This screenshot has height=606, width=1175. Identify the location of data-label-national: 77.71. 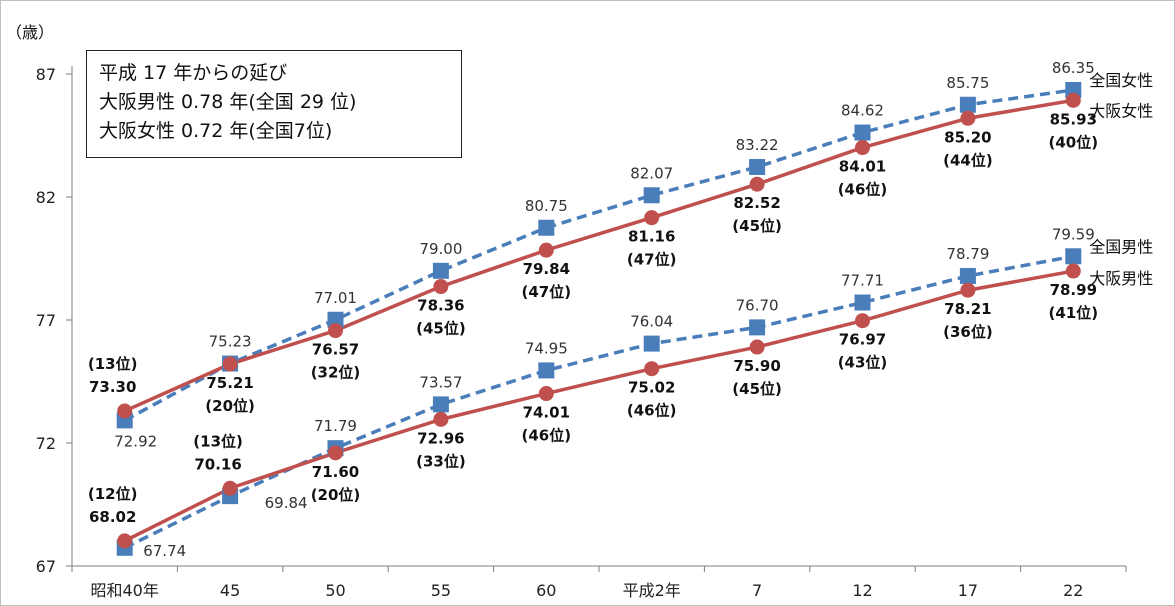
(862, 281).